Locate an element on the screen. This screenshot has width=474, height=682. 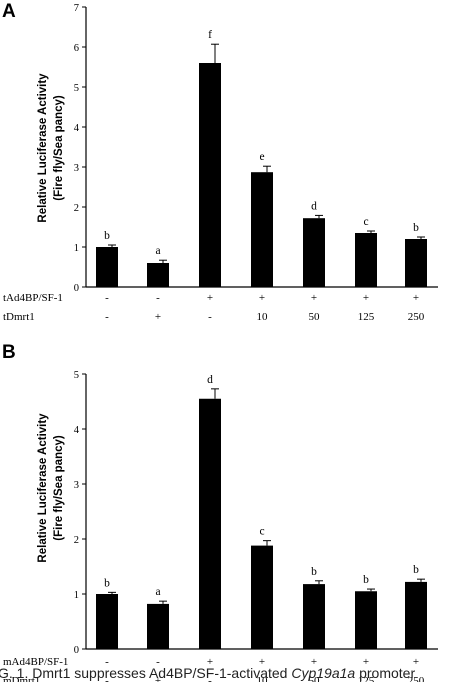
panel-a-significance-letter: a is located at coordinates (157, 251).